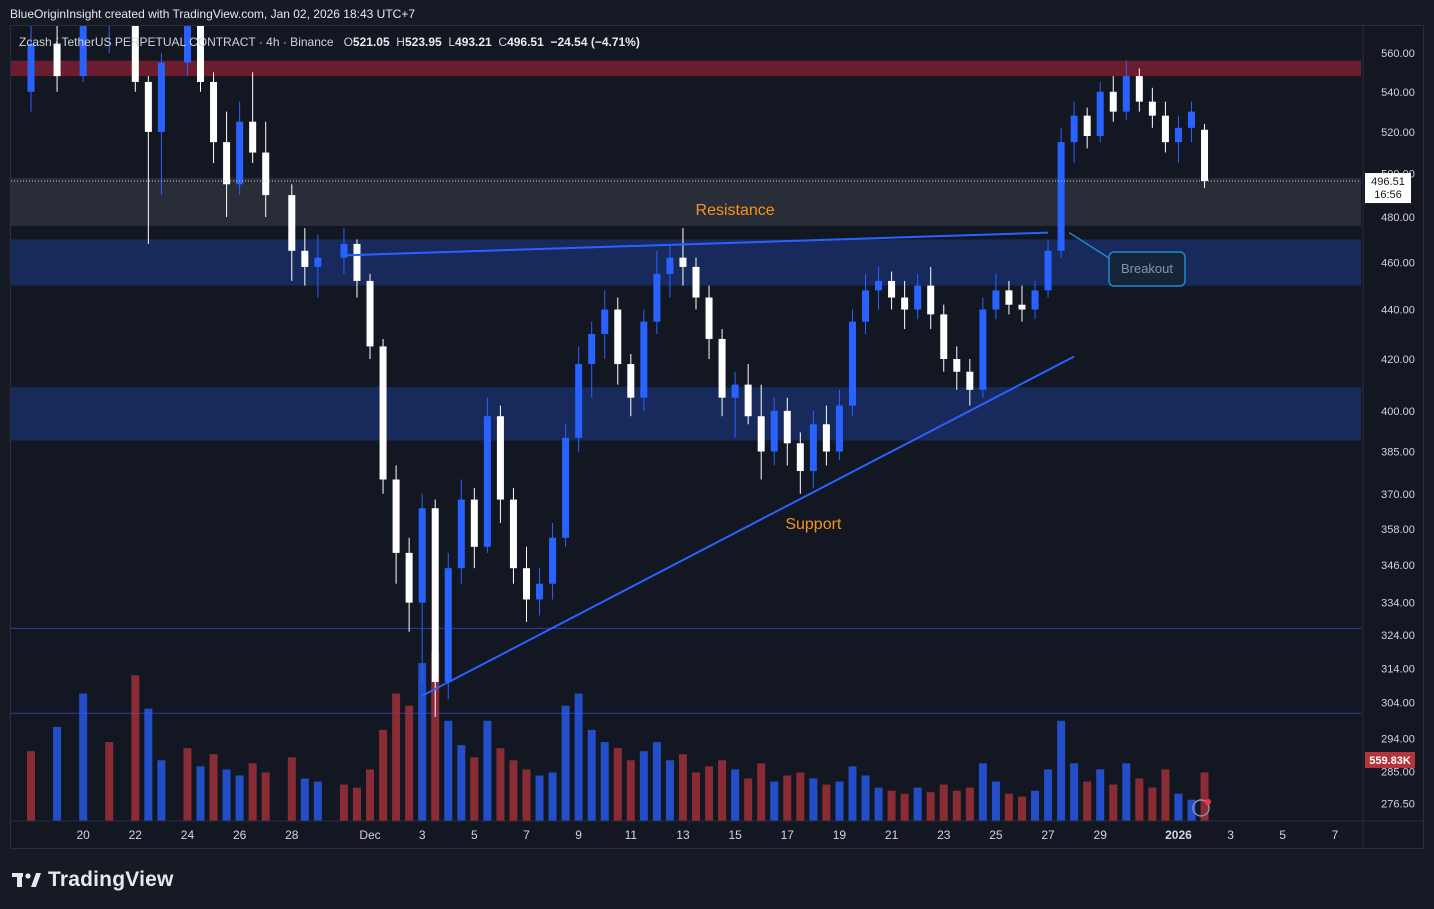  I want to click on y-tick-label: 400.00, so click(1398, 412).